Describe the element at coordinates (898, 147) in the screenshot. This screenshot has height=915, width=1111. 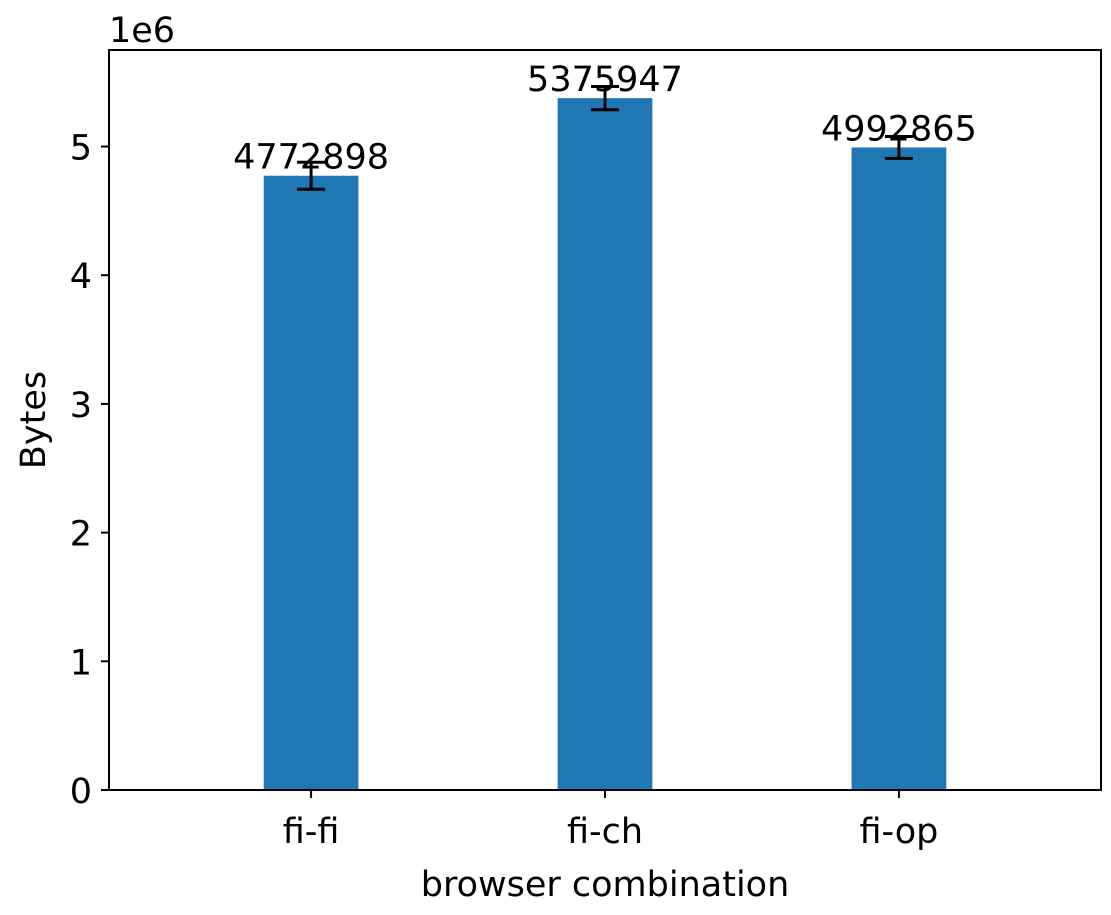
I see `error-bar-fi-op` at that location.